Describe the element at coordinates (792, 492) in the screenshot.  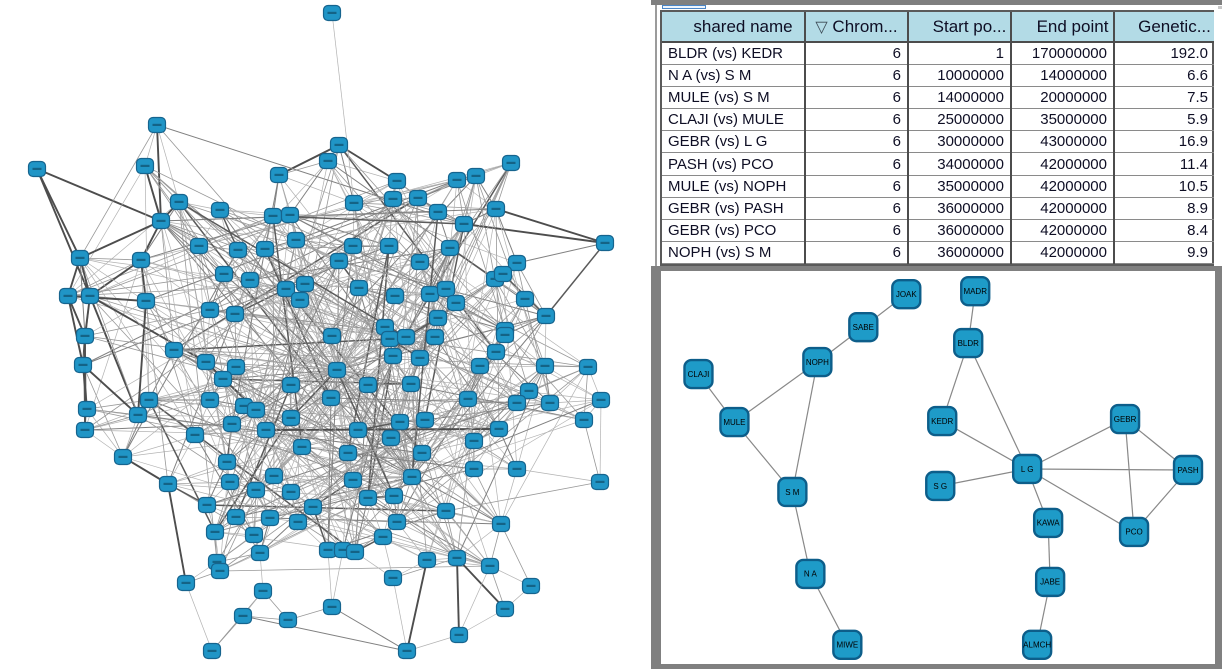
I see `svg-text: S M` at that location.